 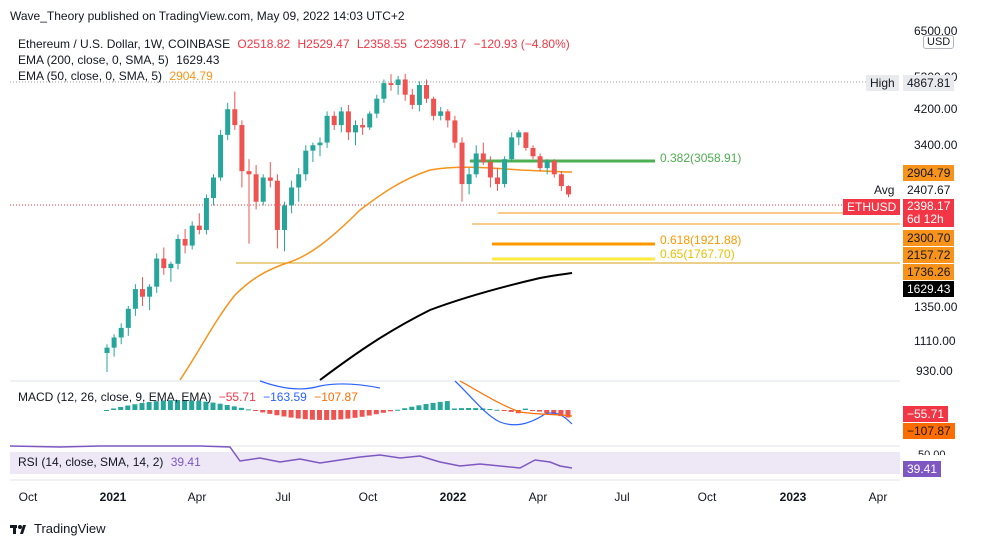 What do you see at coordinates (939, 42) in the screenshot?
I see `currency-button: USD` at bounding box center [939, 42].